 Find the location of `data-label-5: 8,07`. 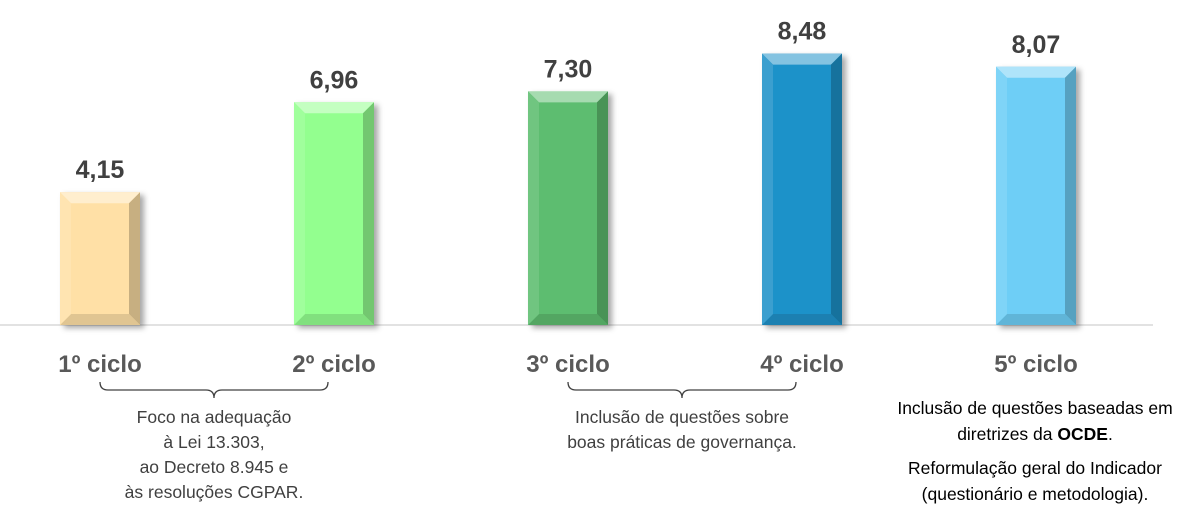

data-label-5: 8,07 is located at coordinates (1036, 45).